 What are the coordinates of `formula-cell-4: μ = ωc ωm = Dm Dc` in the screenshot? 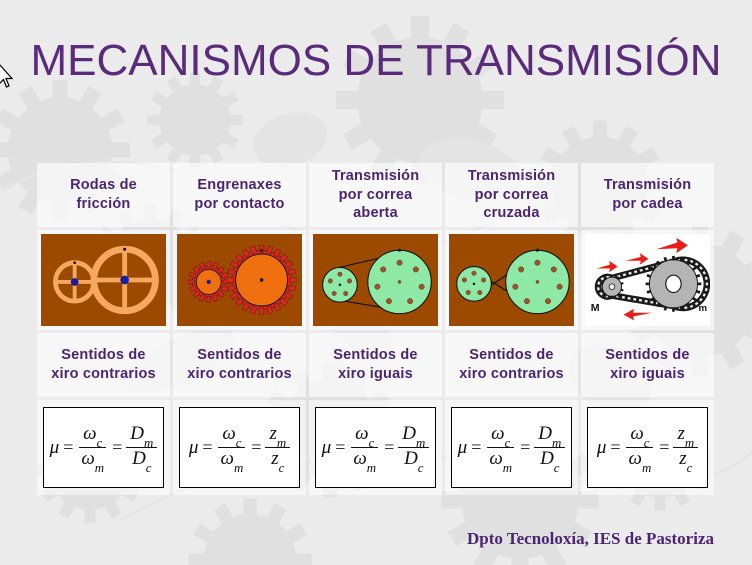 It's located at (511, 447).